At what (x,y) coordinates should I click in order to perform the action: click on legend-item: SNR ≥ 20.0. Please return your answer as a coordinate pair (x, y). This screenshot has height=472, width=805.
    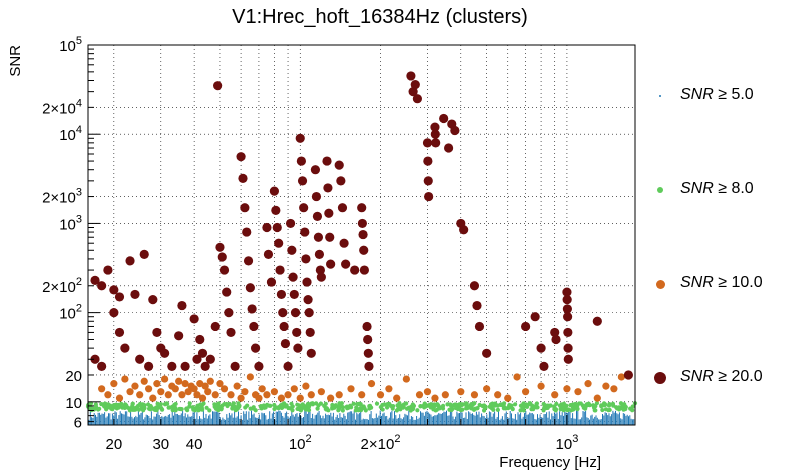
    Looking at the image, I should click on (728, 378).